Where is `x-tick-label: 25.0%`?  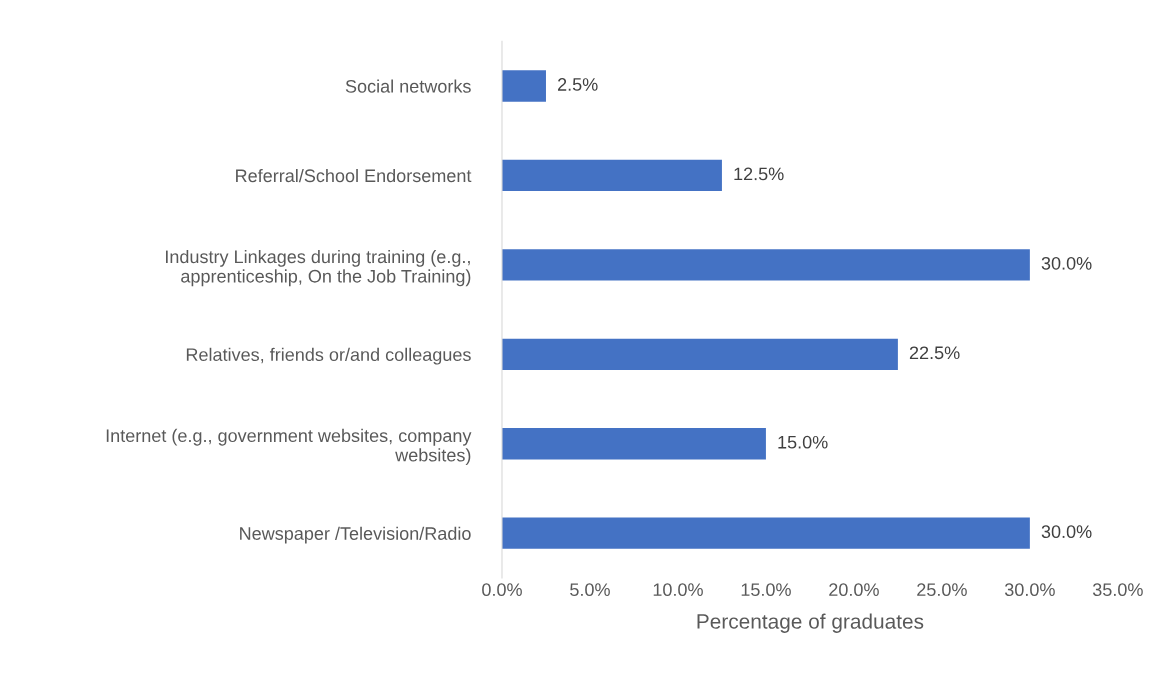 x-tick-label: 25.0% is located at coordinates (942, 590).